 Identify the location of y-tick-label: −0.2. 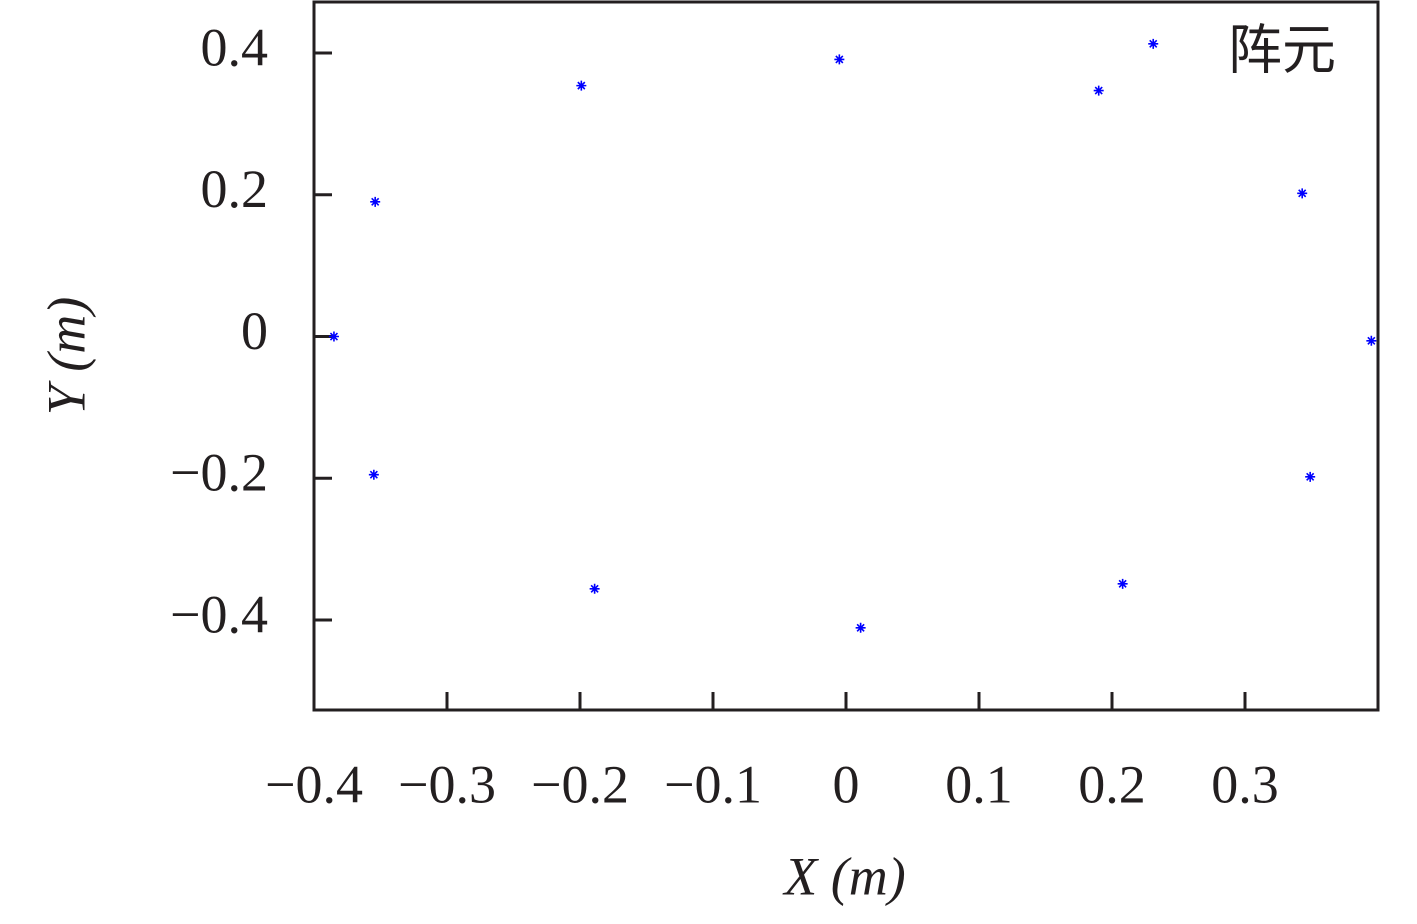
(219, 473).